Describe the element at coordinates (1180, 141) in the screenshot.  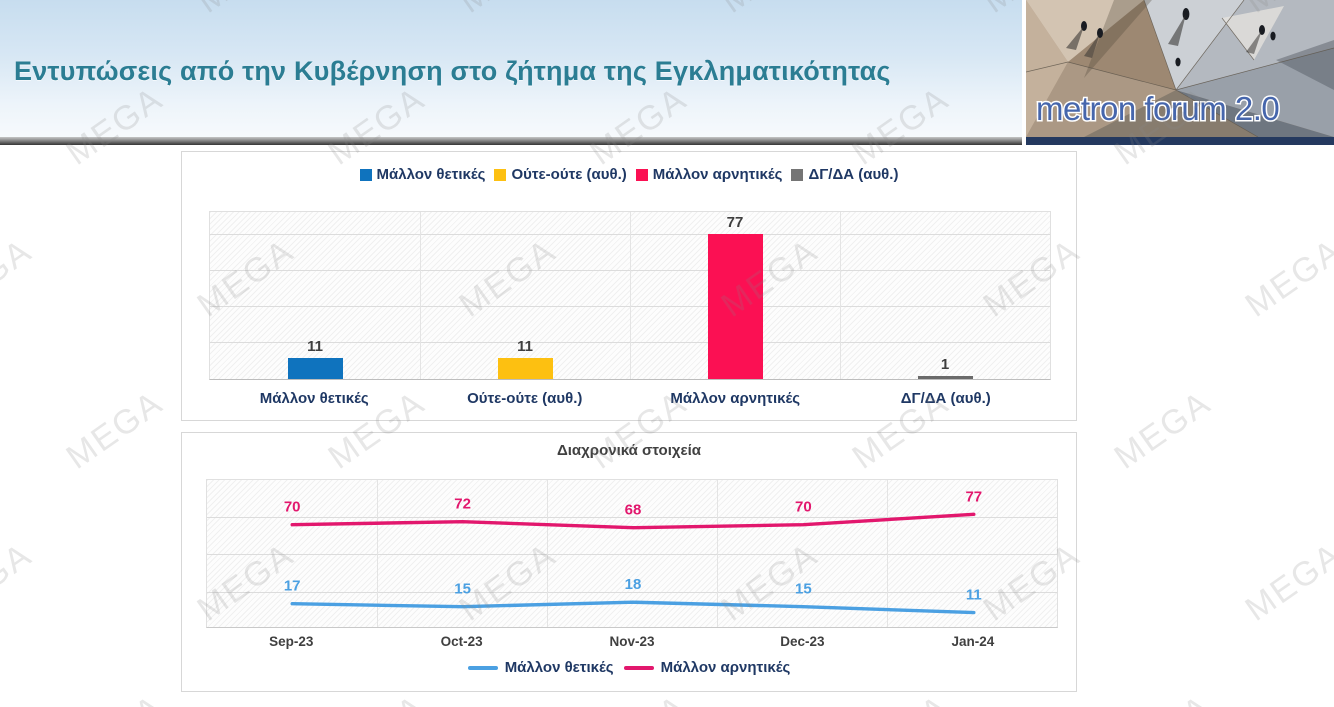
I see `logo-bottom-strip` at that location.